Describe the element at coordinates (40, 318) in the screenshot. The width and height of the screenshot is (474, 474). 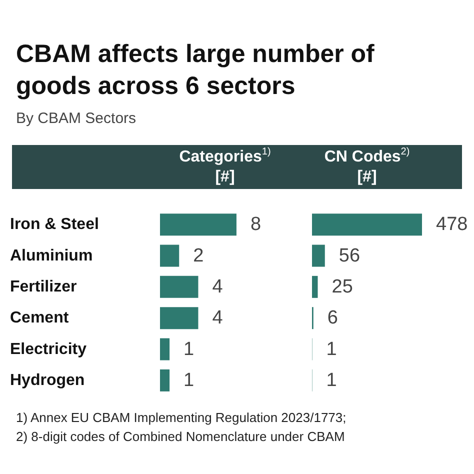
I see `y-tick-label: Cement` at that location.